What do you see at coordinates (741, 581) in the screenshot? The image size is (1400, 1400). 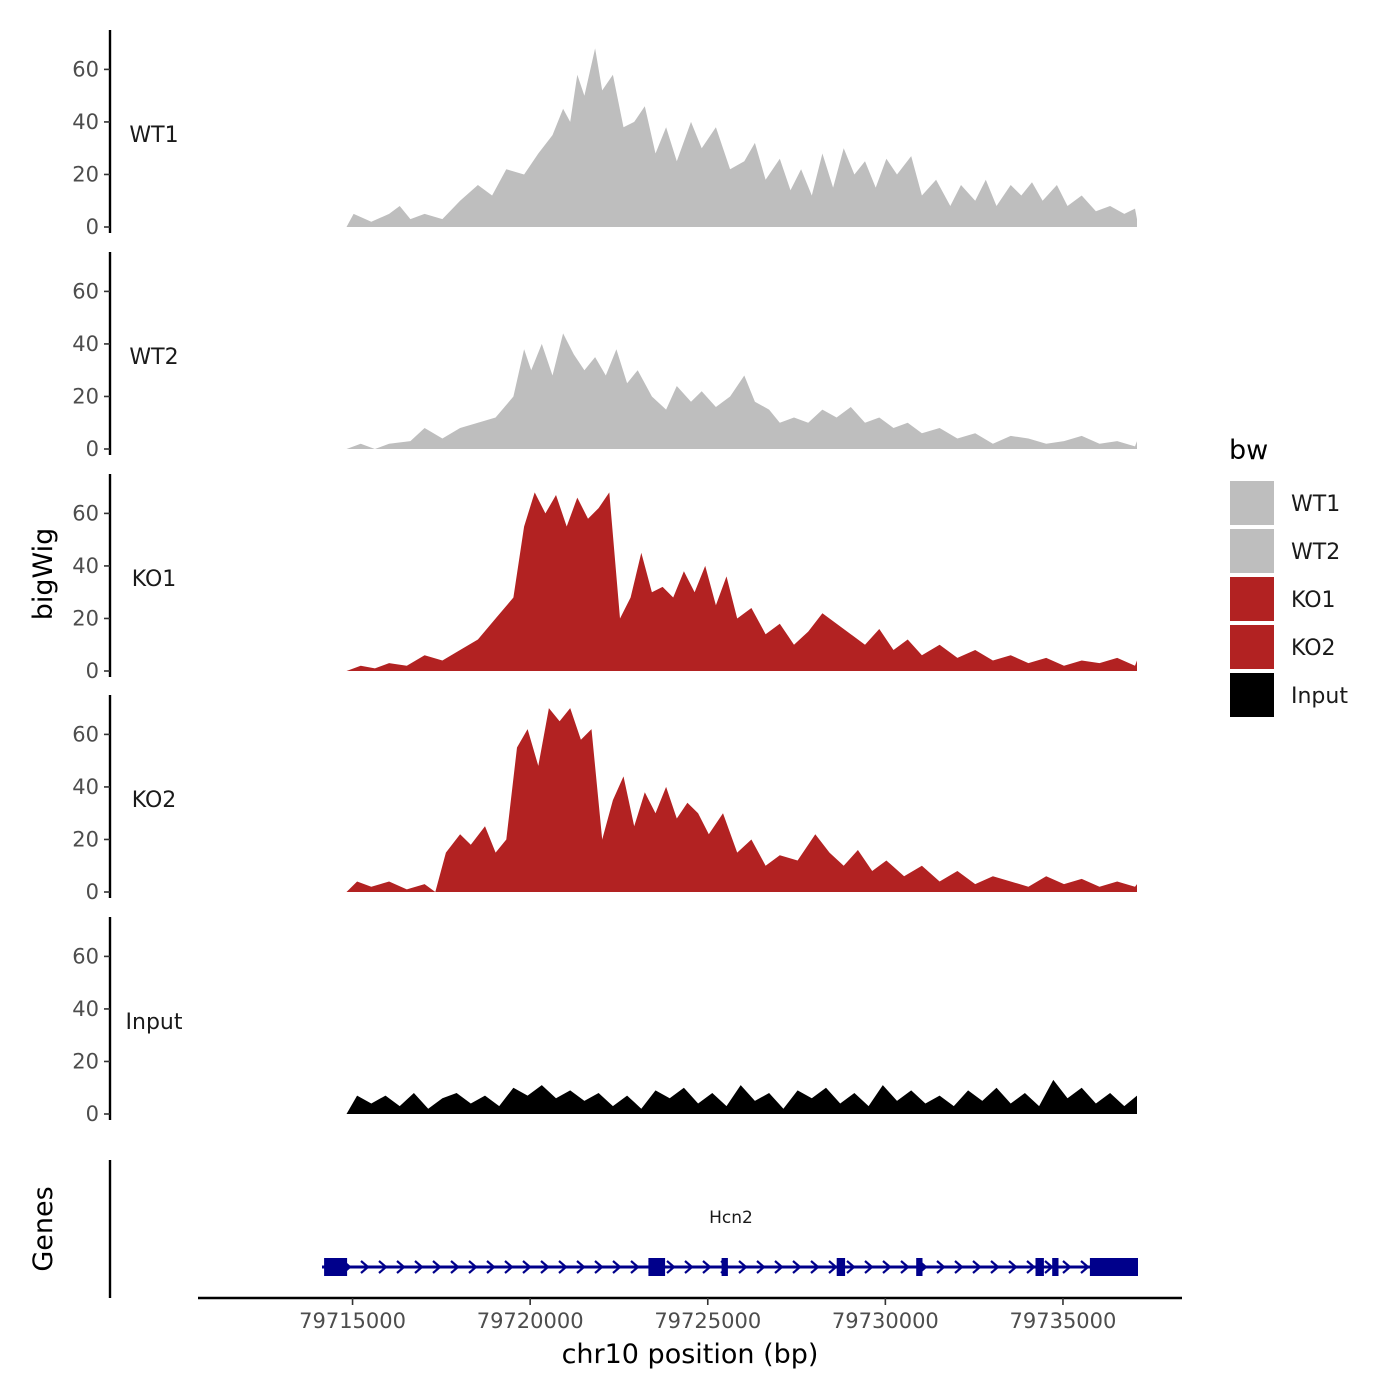 I see `coverage-area-ko1` at bounding box center [741, 581].